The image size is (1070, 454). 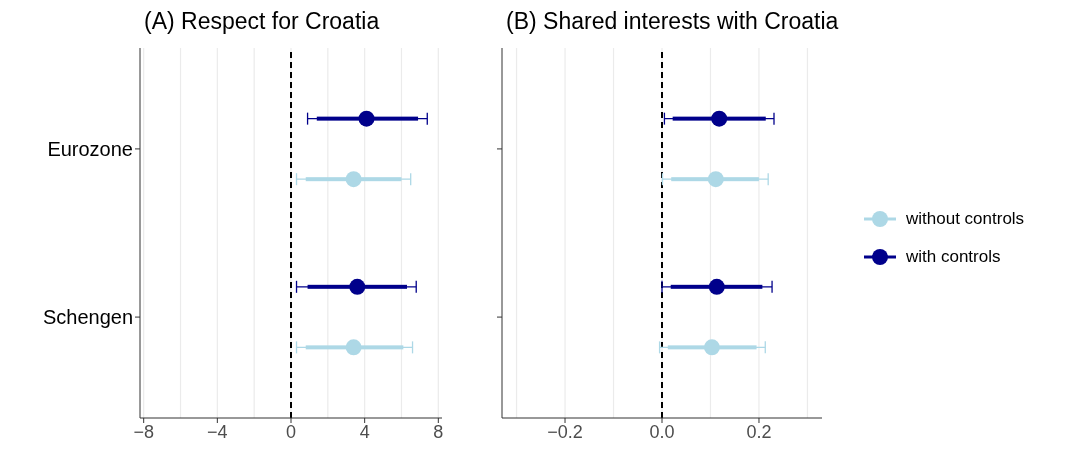 What do you see at coordinates (143, 431) in the screenshot?
I see `x-tick-label: −8` at bounding box center [143, 431].